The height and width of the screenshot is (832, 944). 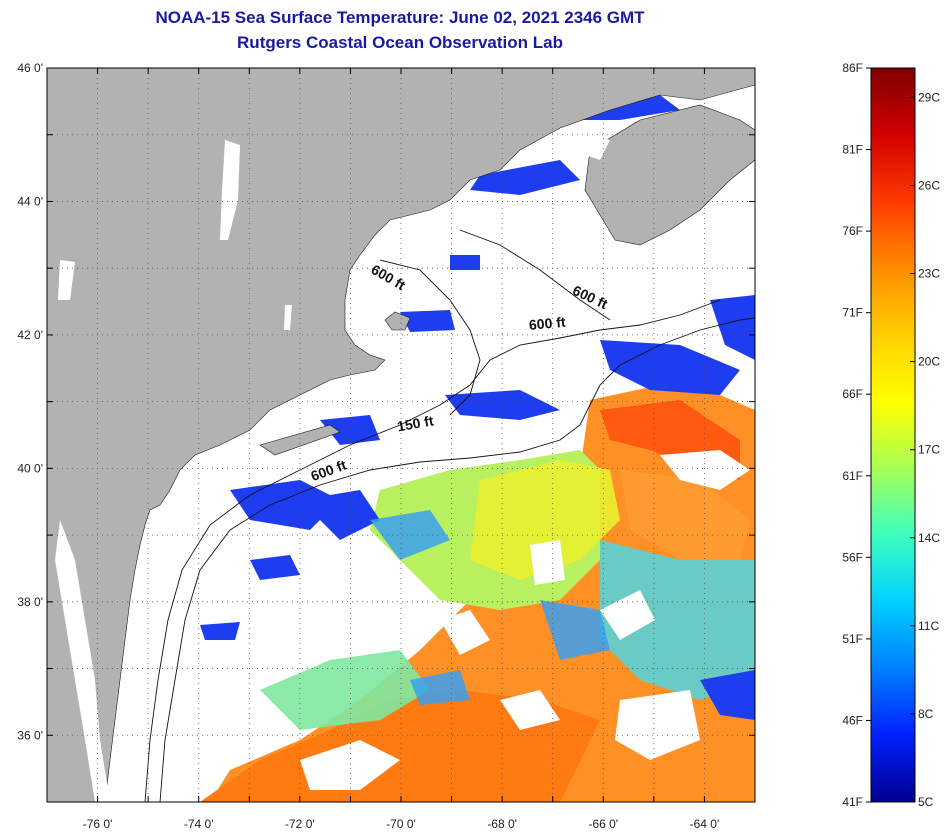 I want to click on chesapeake-bay, so click(x=82, y=661).